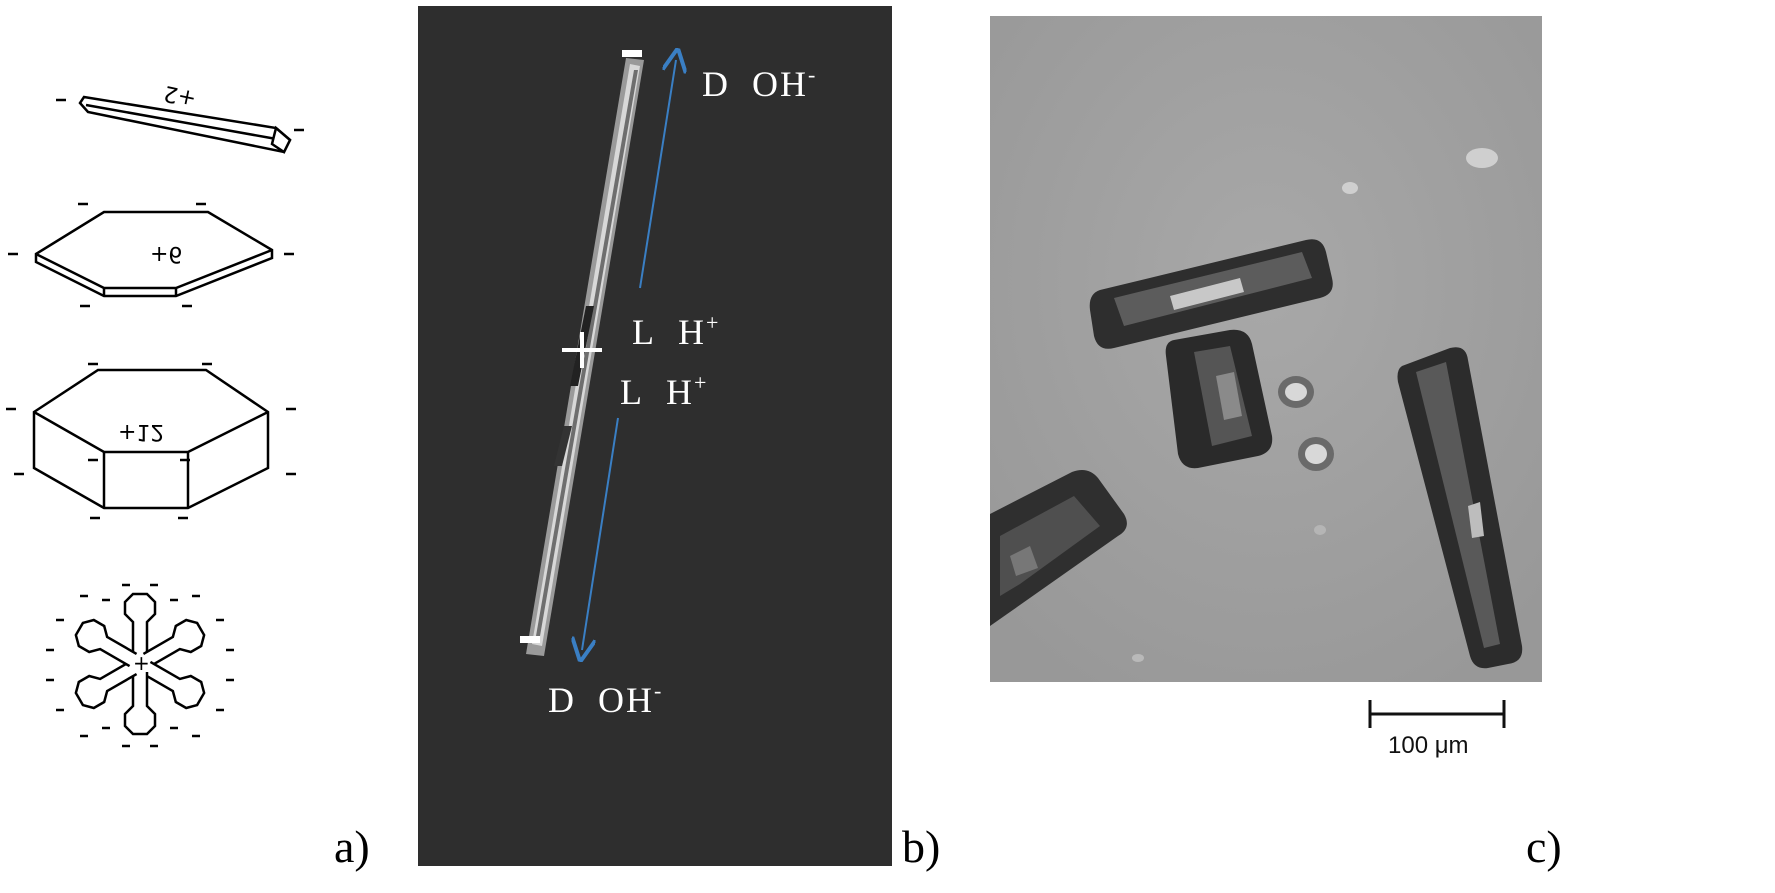 The height and width of the screenshot is (893, 1775). I want to click on middle-label-2-letter: L, so click(632, 392).